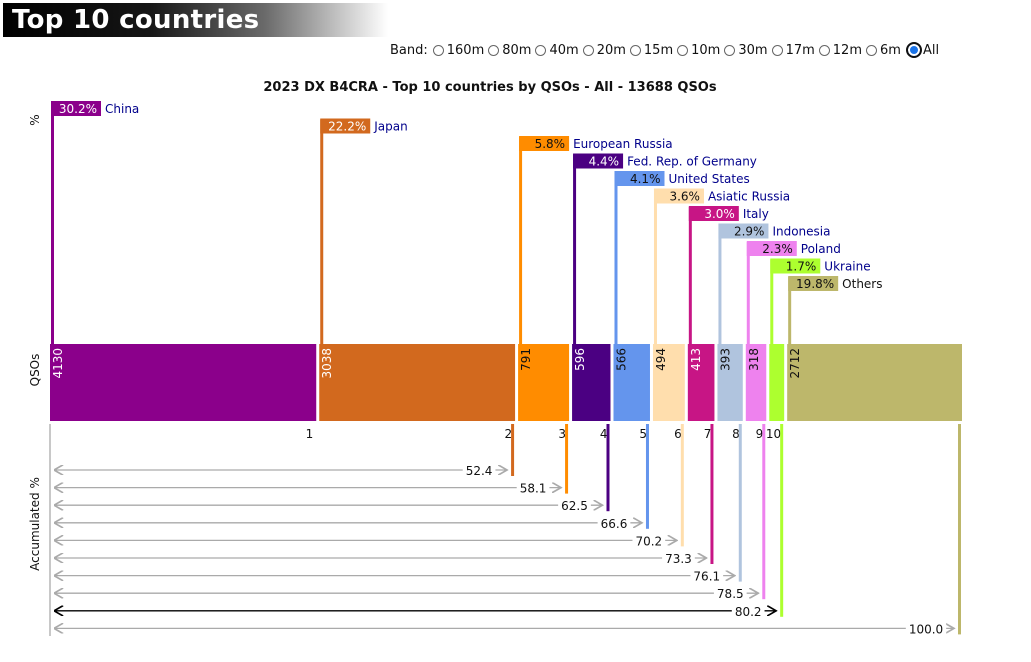 The height and width of the screenshot is (662, 1031). Describe the element at coordinates (438, 50) in the screenshot. I see `band-radio-160m` at that location.